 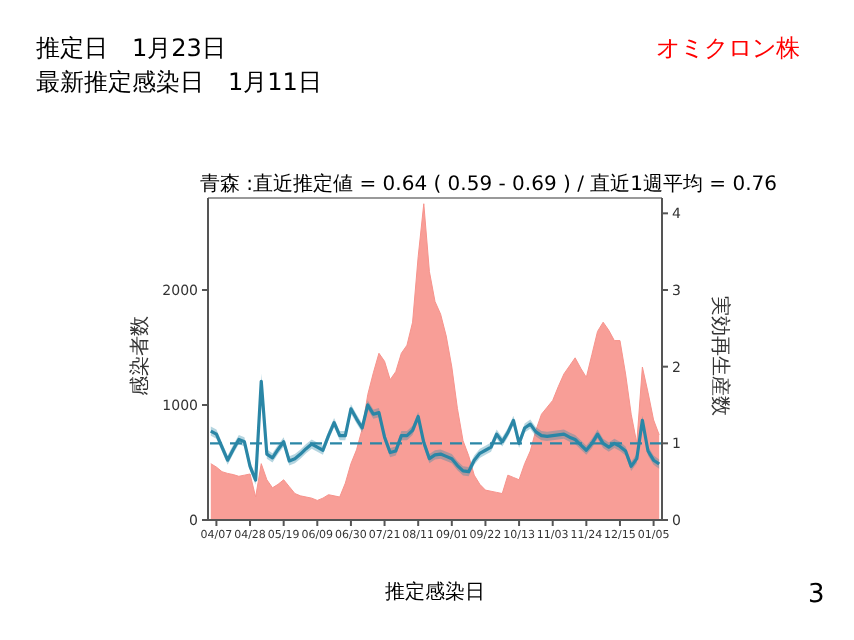 What do you see at coordinates (140, 356) in the screenshot?
I see `y-axis-title: 感染者数` at bounding box center [140, 356].